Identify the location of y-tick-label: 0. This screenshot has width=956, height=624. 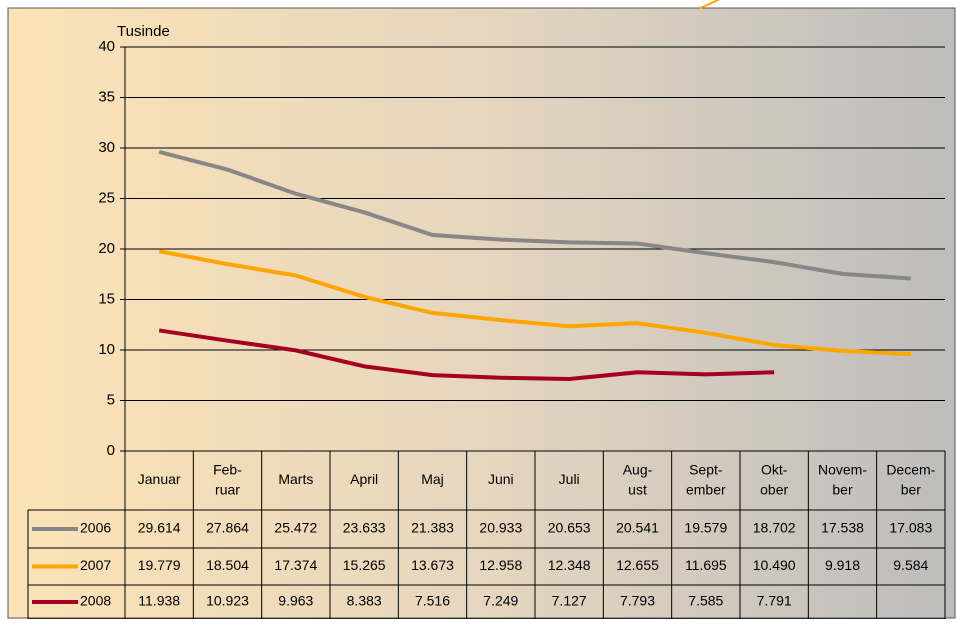
(111, 450).